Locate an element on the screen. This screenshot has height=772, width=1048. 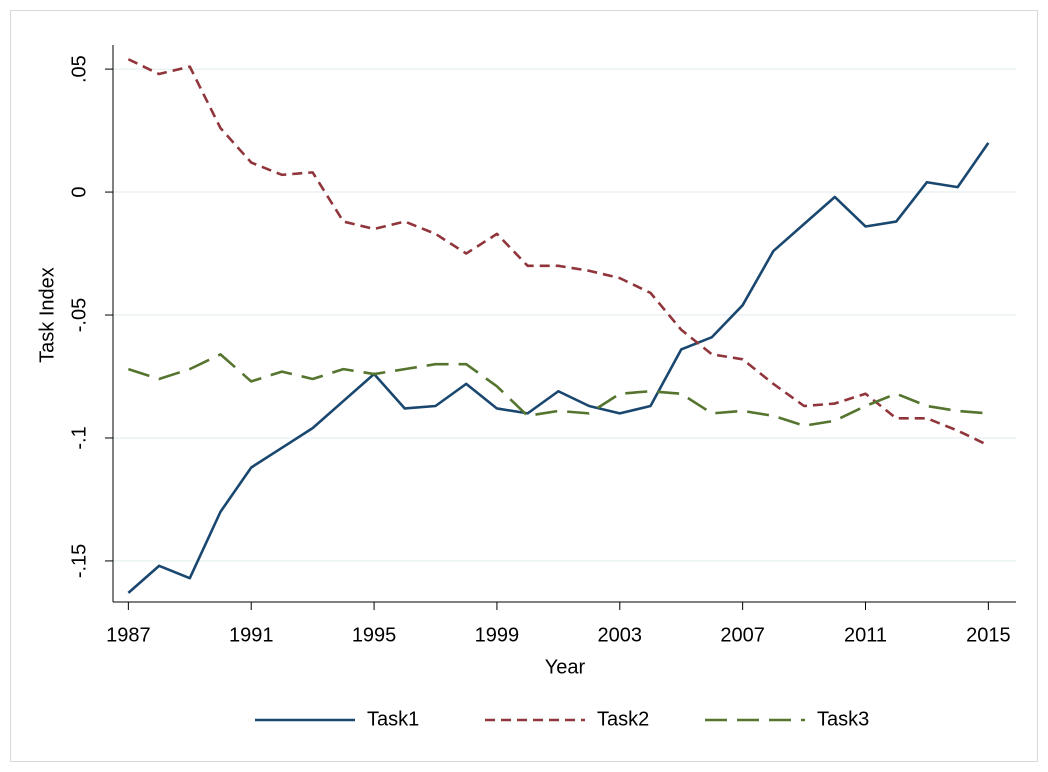
x-tick-label: 1999 is located at coordinates (497, 635).